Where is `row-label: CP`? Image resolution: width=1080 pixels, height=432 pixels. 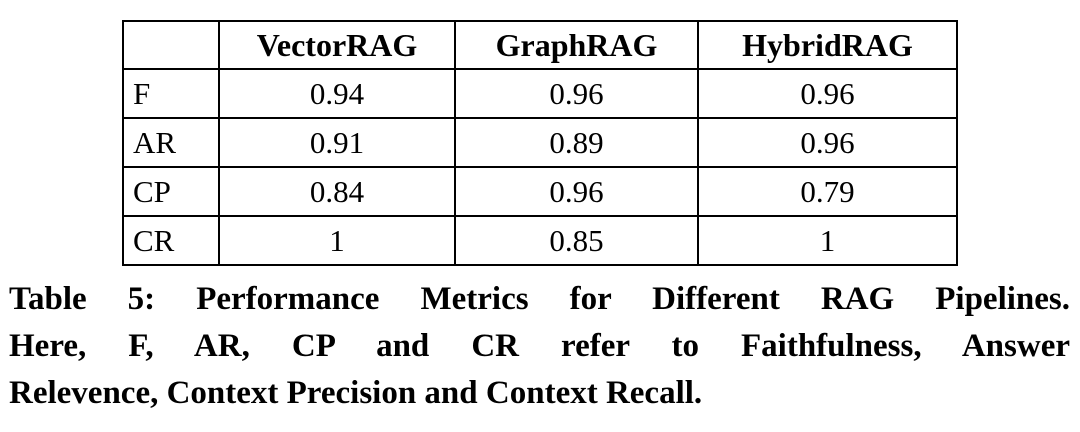
row-label: CP is located at coordinates (171, 191).